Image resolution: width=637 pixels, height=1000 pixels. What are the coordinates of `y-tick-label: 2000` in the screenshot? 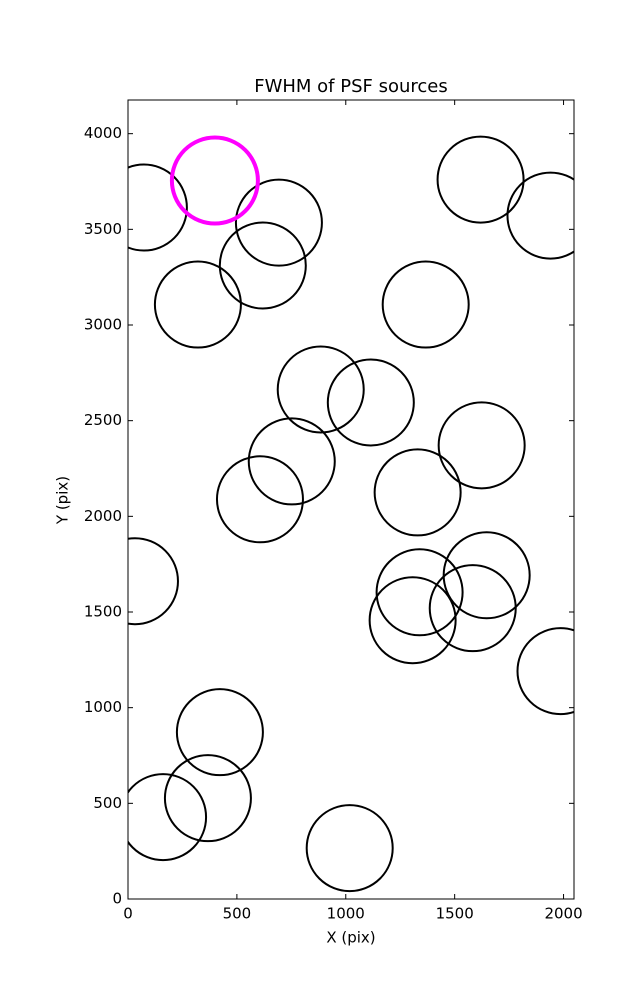 It's located at (103, 516).